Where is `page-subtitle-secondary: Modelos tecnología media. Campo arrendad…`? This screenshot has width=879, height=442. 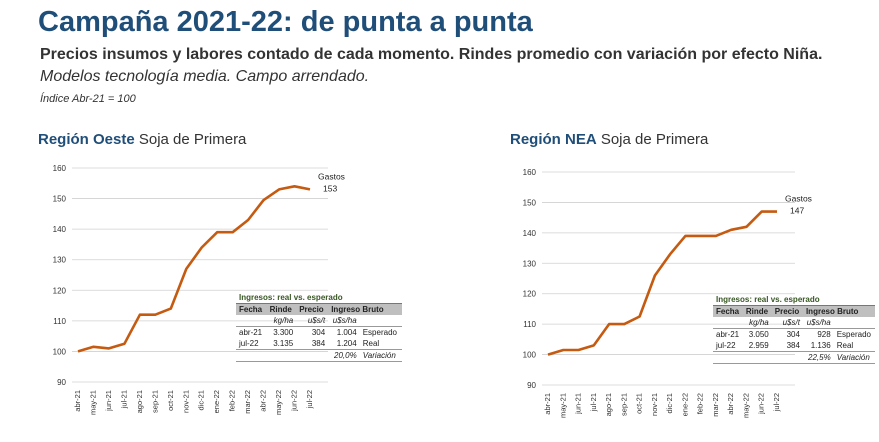 page-subtitle-secondary: Modelos tecnología media. Campo arrendad… is located at coordinates (205, 76).